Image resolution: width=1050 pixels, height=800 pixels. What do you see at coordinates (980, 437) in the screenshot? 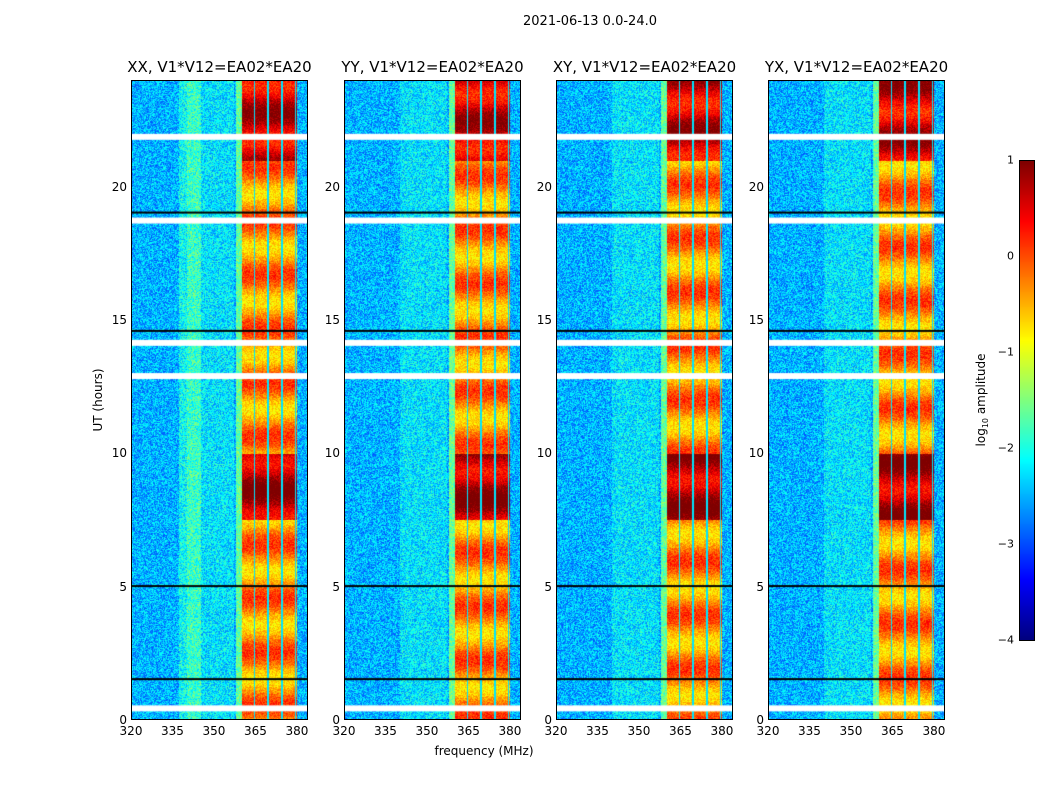
I see `colorbar-label-main: log` at bounding box center [980, 437].